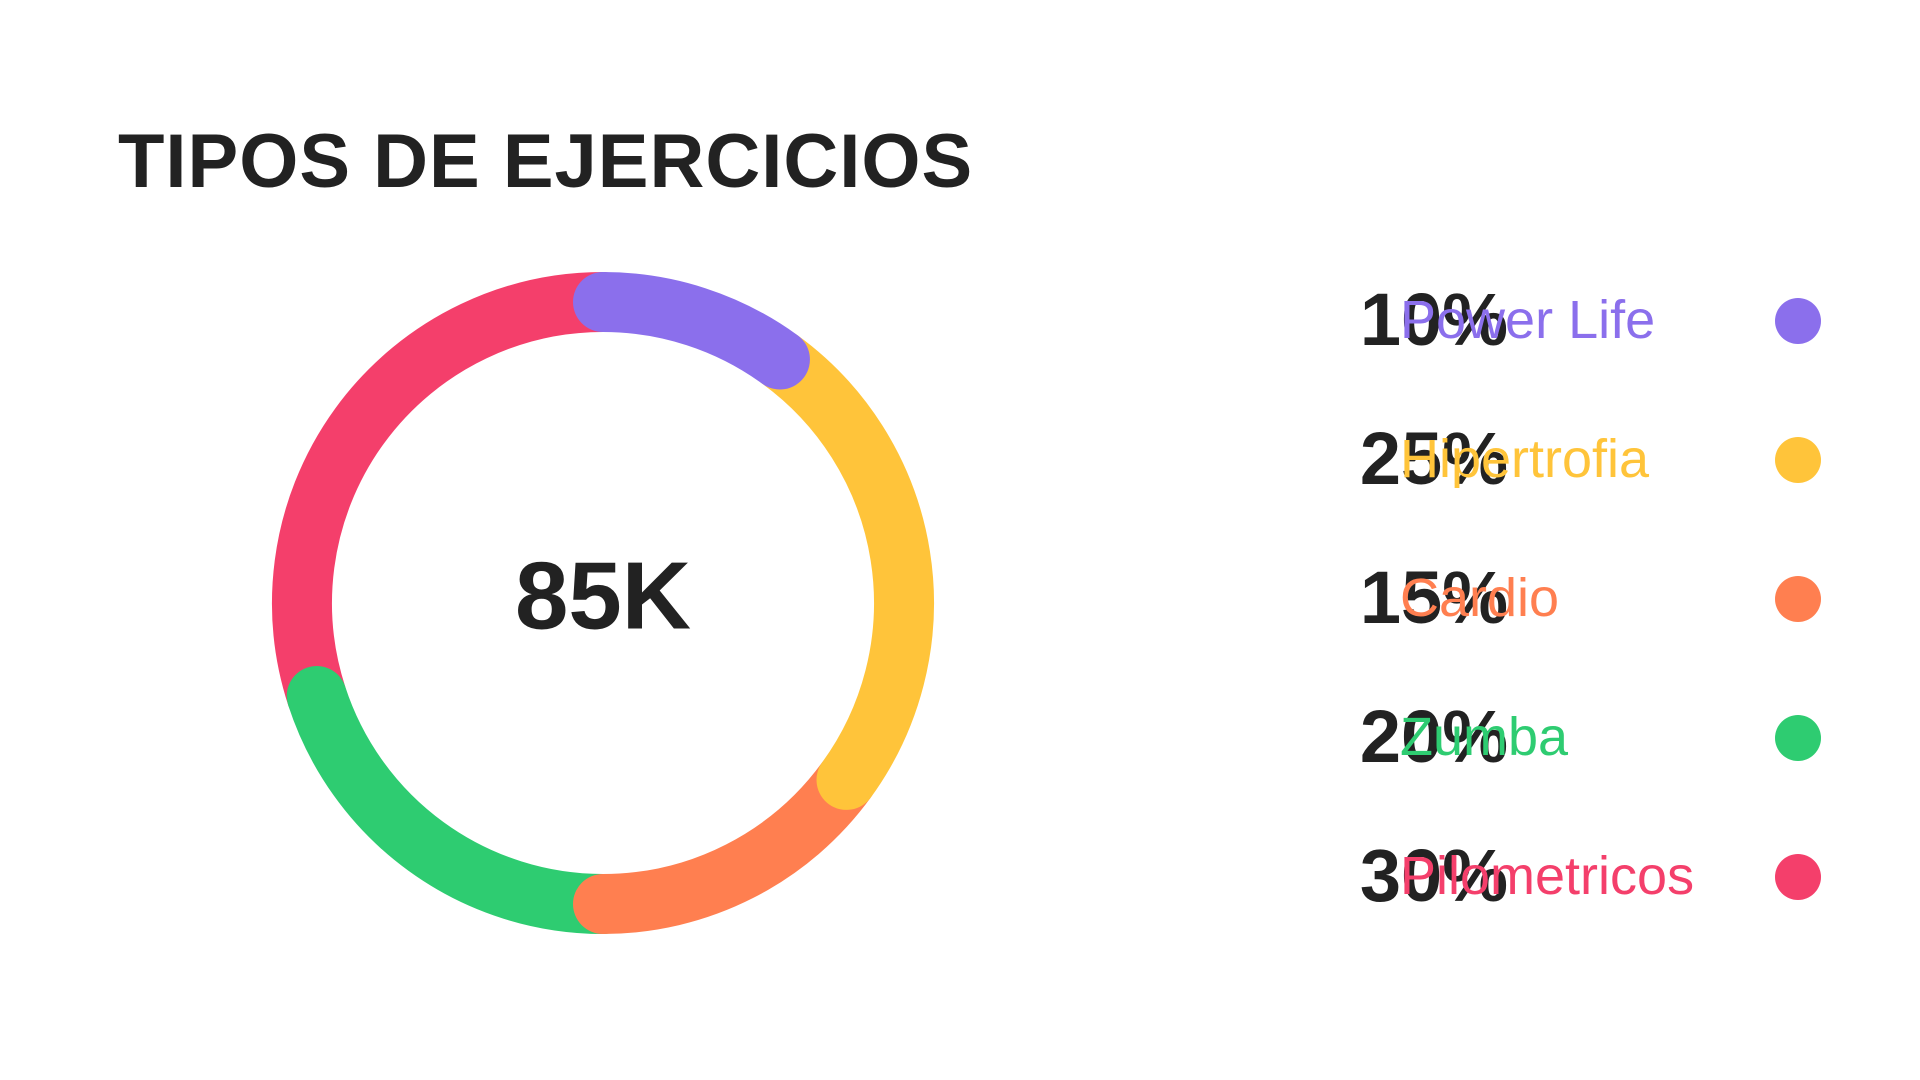  I want to click on donut-slice-cardio, so click(725, 841).